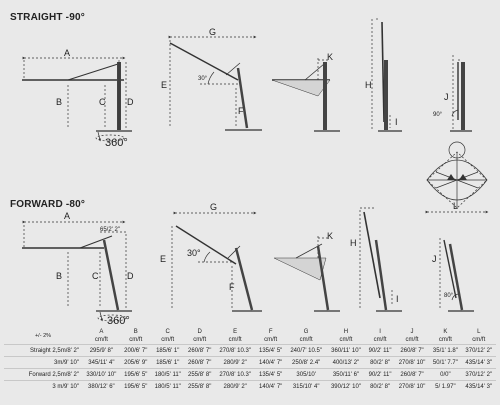  Describe the element at coordinates (101, 386) in the screenshot. I see `cell: 380/12' 6"` at that location.